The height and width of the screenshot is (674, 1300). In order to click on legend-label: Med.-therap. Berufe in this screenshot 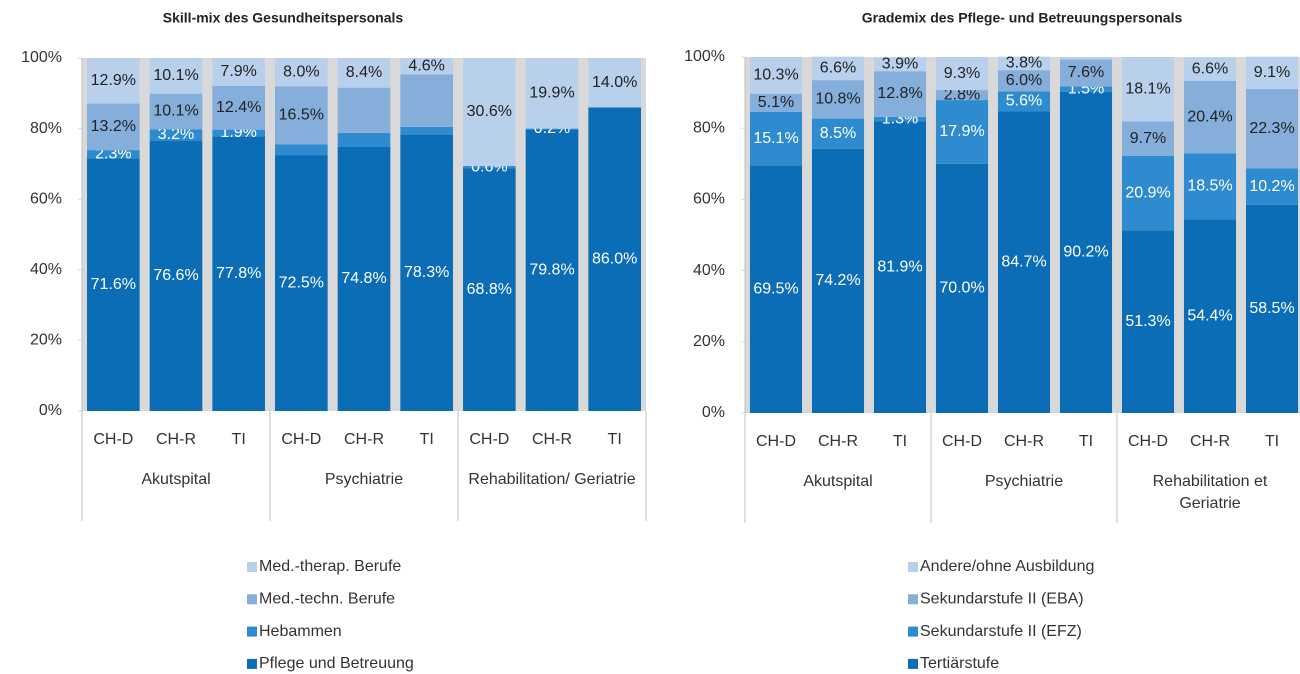, I will do `click(330, 566)`.